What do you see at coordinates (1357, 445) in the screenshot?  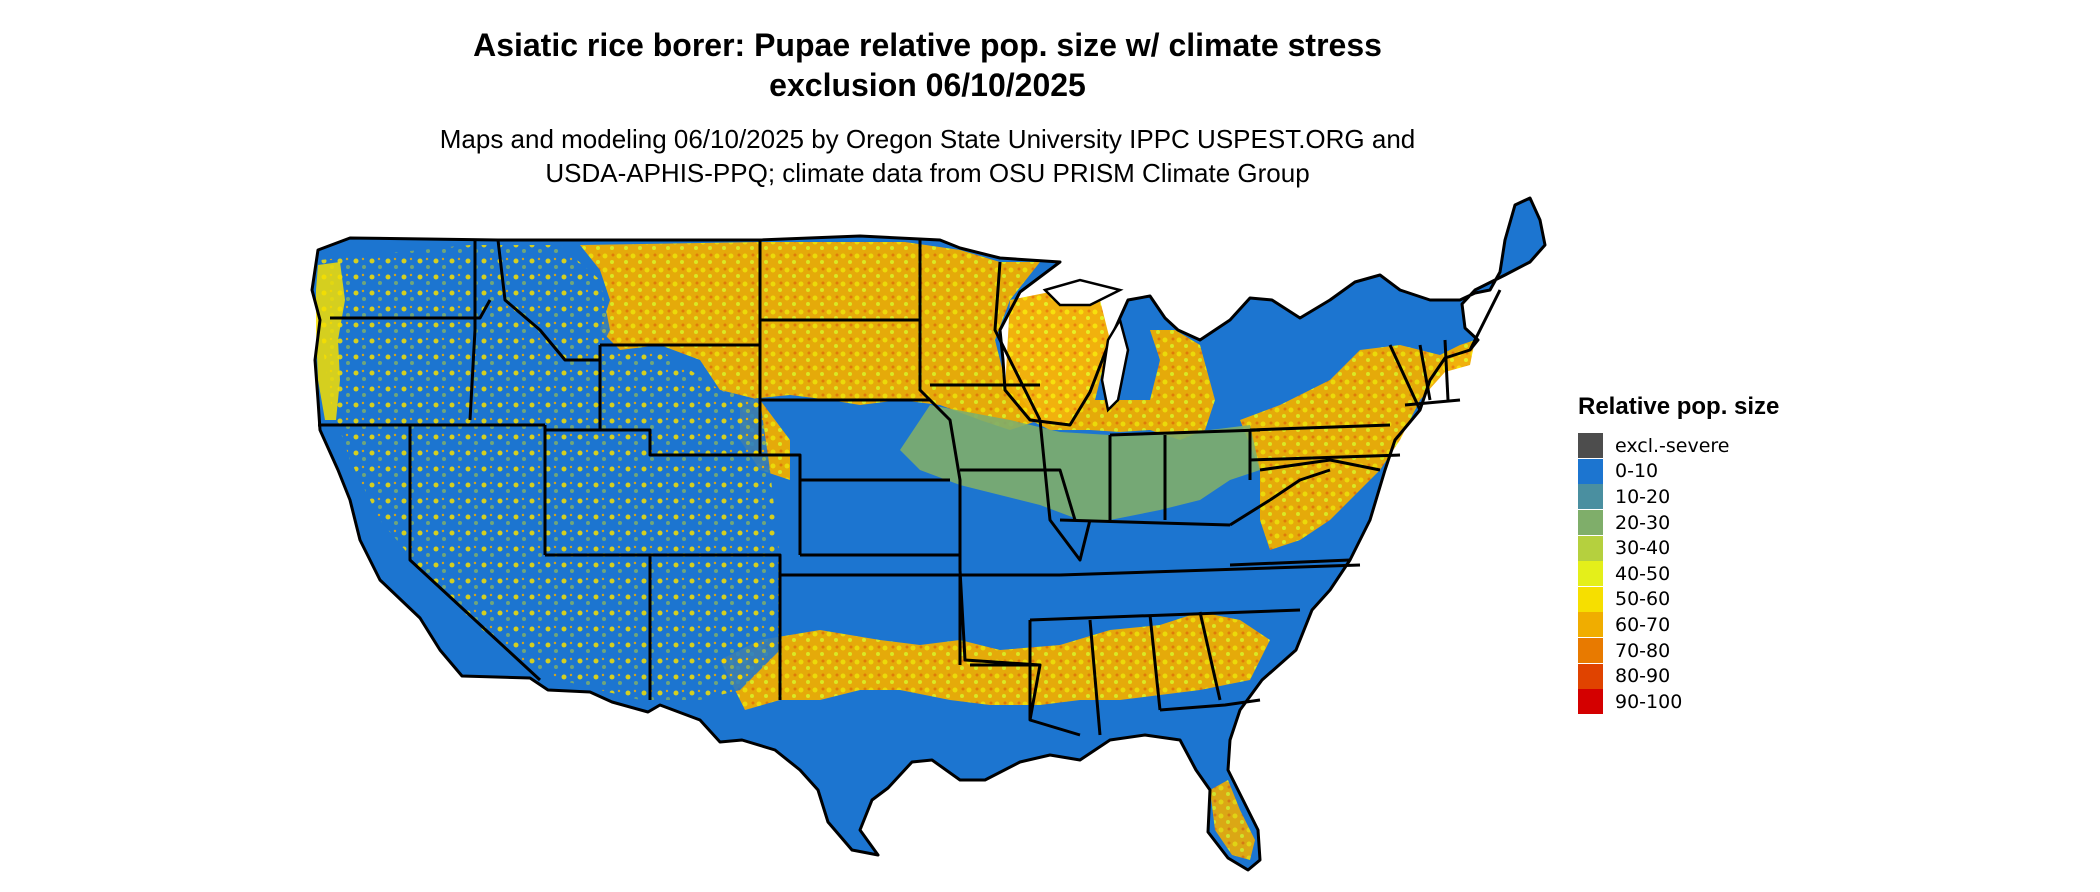 I see `zone-northeast` at bounding box center [1357, 445].